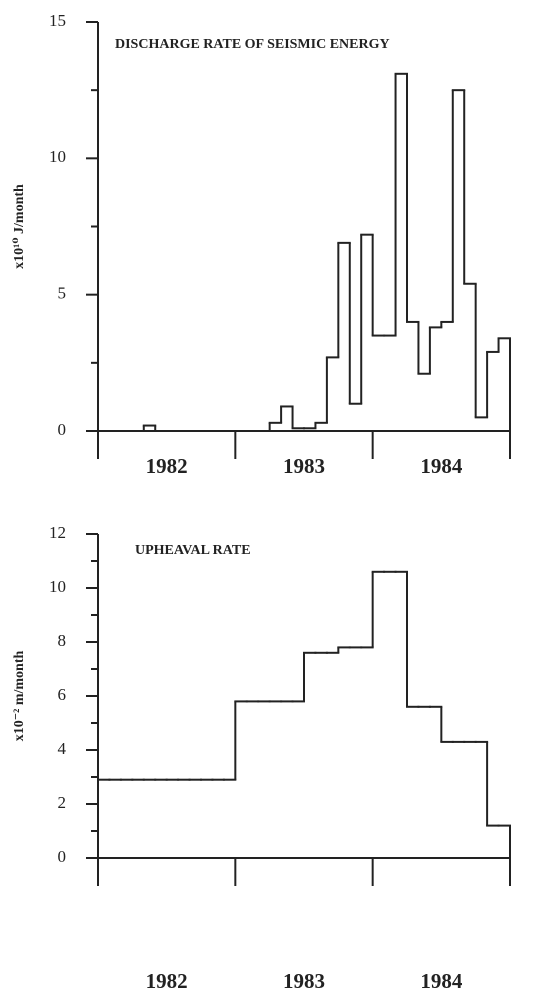  I want to click on chart-title: UPHEAVAL RATE, so click(193, 550).